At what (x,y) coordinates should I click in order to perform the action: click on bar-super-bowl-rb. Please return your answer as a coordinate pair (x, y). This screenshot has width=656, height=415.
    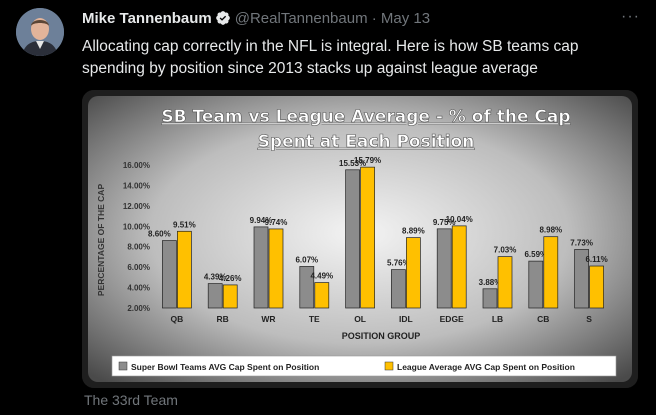
    Looking at the image, I should click on (215, 296).